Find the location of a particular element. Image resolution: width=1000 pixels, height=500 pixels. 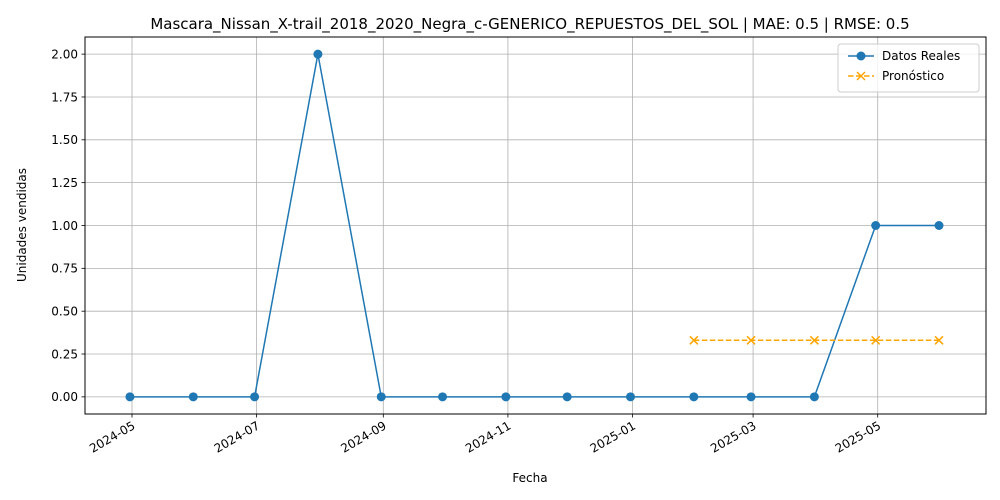

y-tick-label: 1.25 is located at coordinates (64, 183).